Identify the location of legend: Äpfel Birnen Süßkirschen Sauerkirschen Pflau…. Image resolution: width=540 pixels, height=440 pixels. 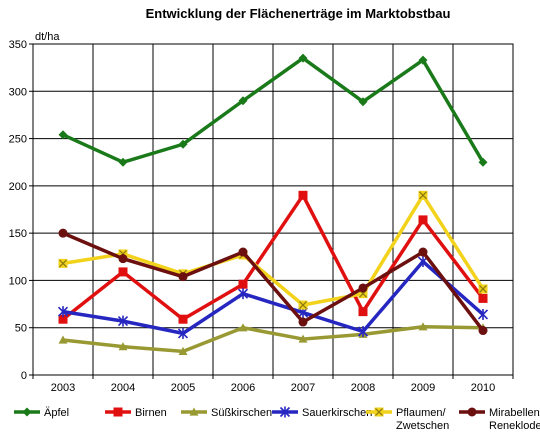
(277, 419).